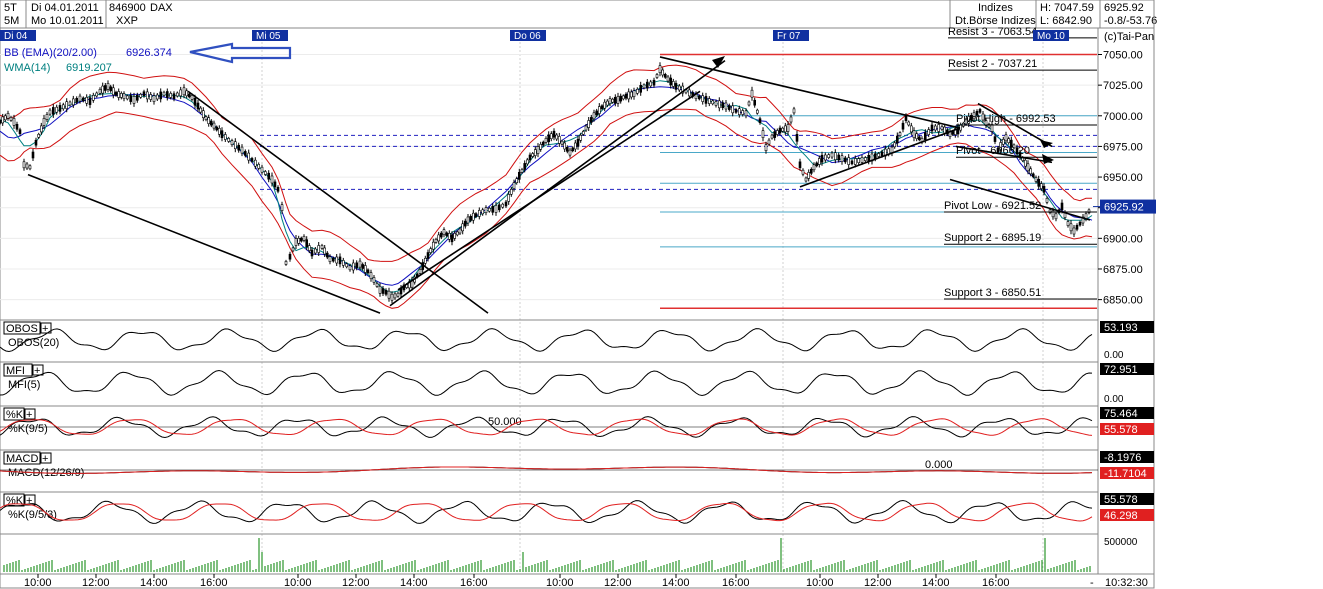 This screenshot has width=1323, height=589. What do you see at coordinates (1121, 430) in the screenshot?
I see `panel-reading: 55.578` at bounding box center [1121, 430].